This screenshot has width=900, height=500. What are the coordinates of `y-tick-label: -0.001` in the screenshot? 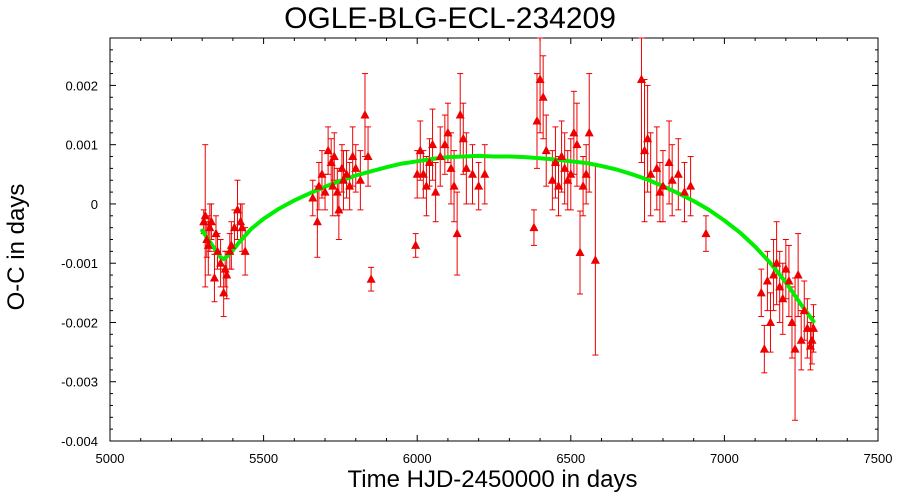 It's located at (79, 263).